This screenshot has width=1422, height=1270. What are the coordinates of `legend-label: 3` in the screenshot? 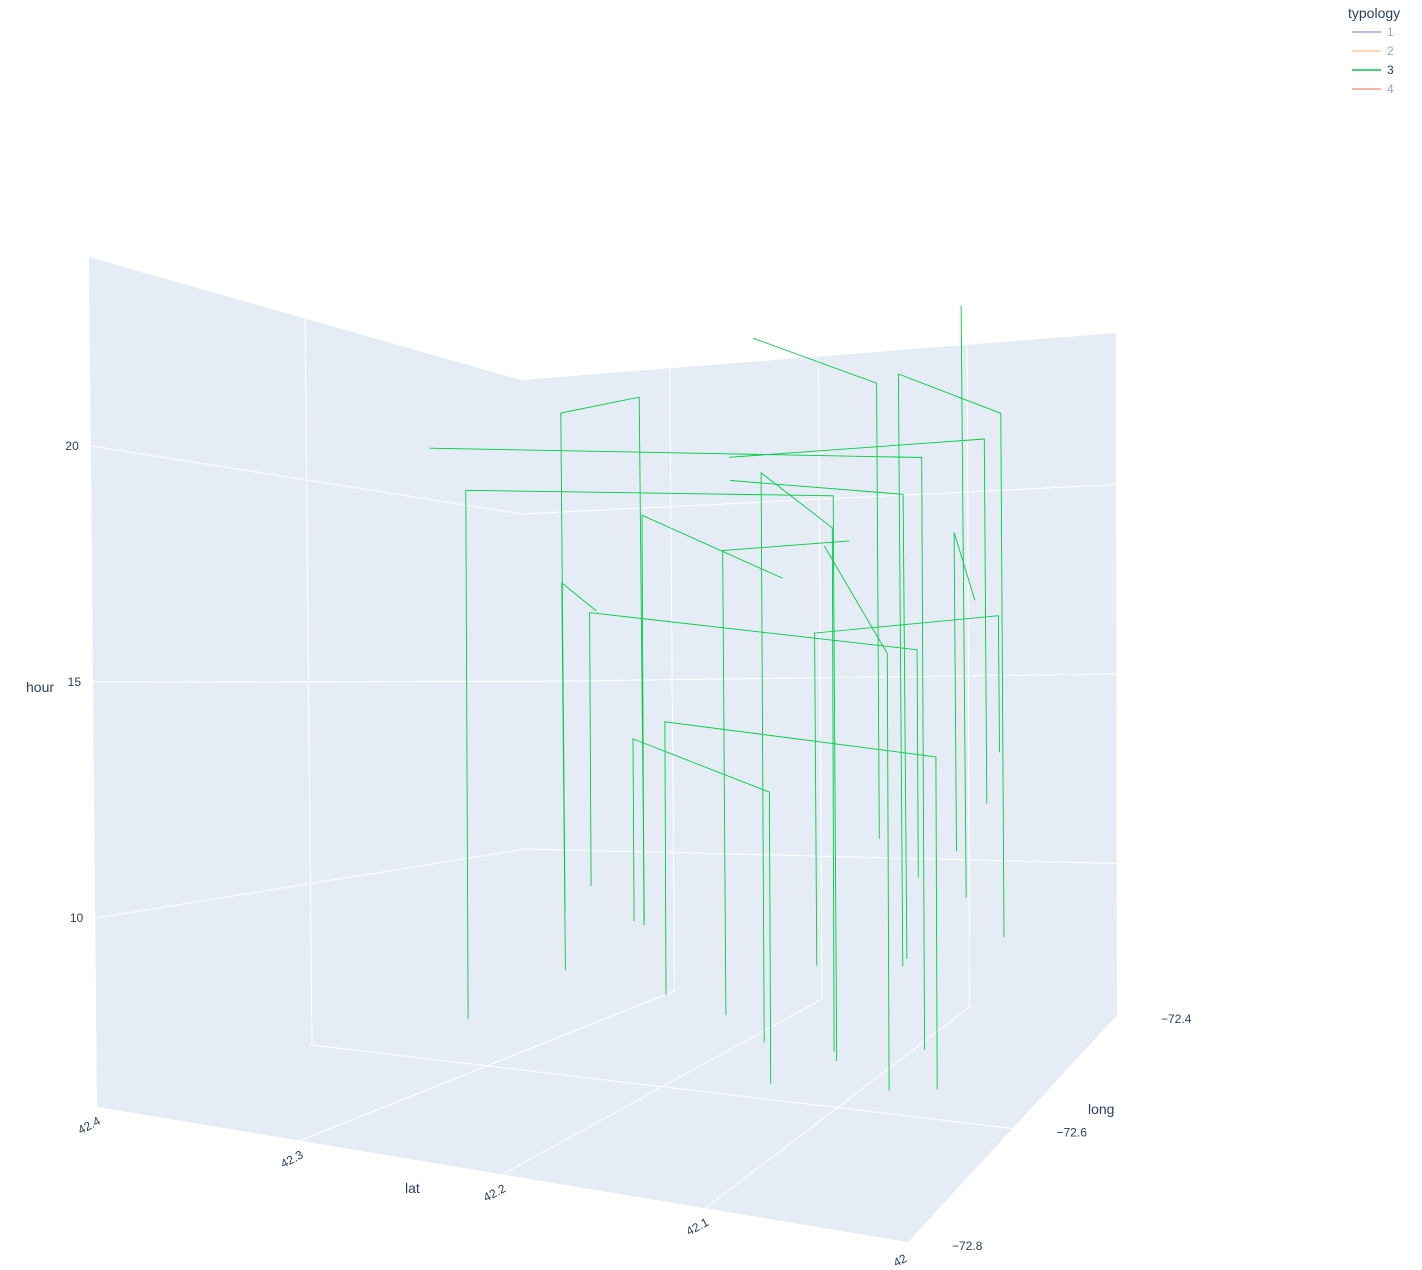 It's located at (1390, 70).